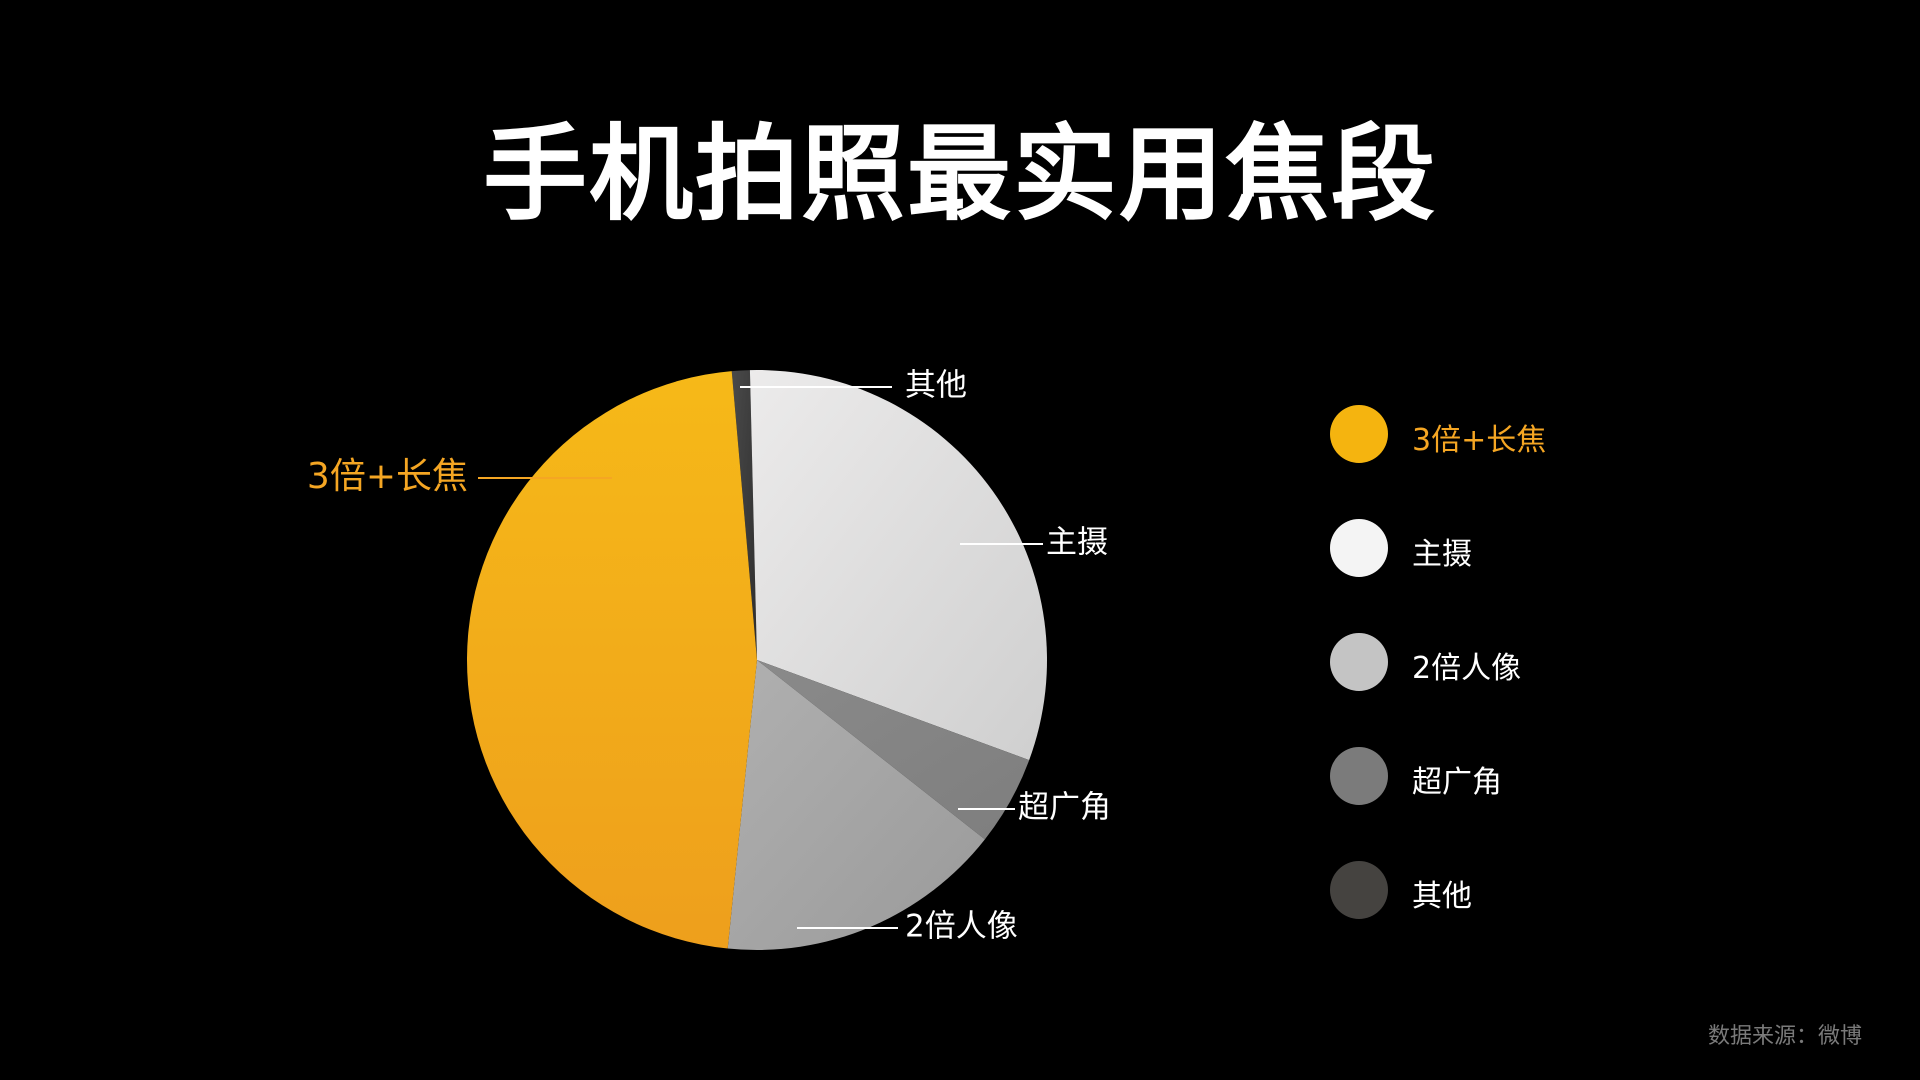  I want to click on data-source: 数据来源：微博, so click(1784, 1036).